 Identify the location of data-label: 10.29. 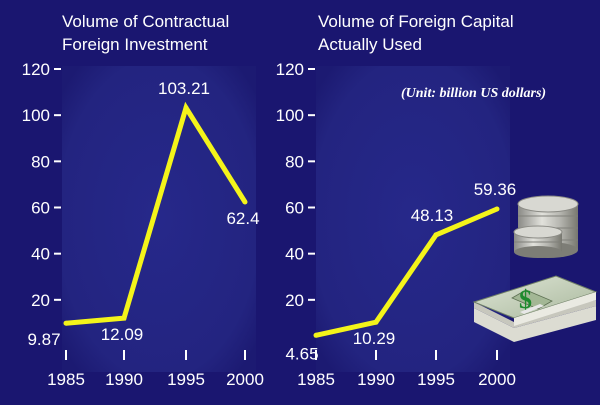
(374, 338).